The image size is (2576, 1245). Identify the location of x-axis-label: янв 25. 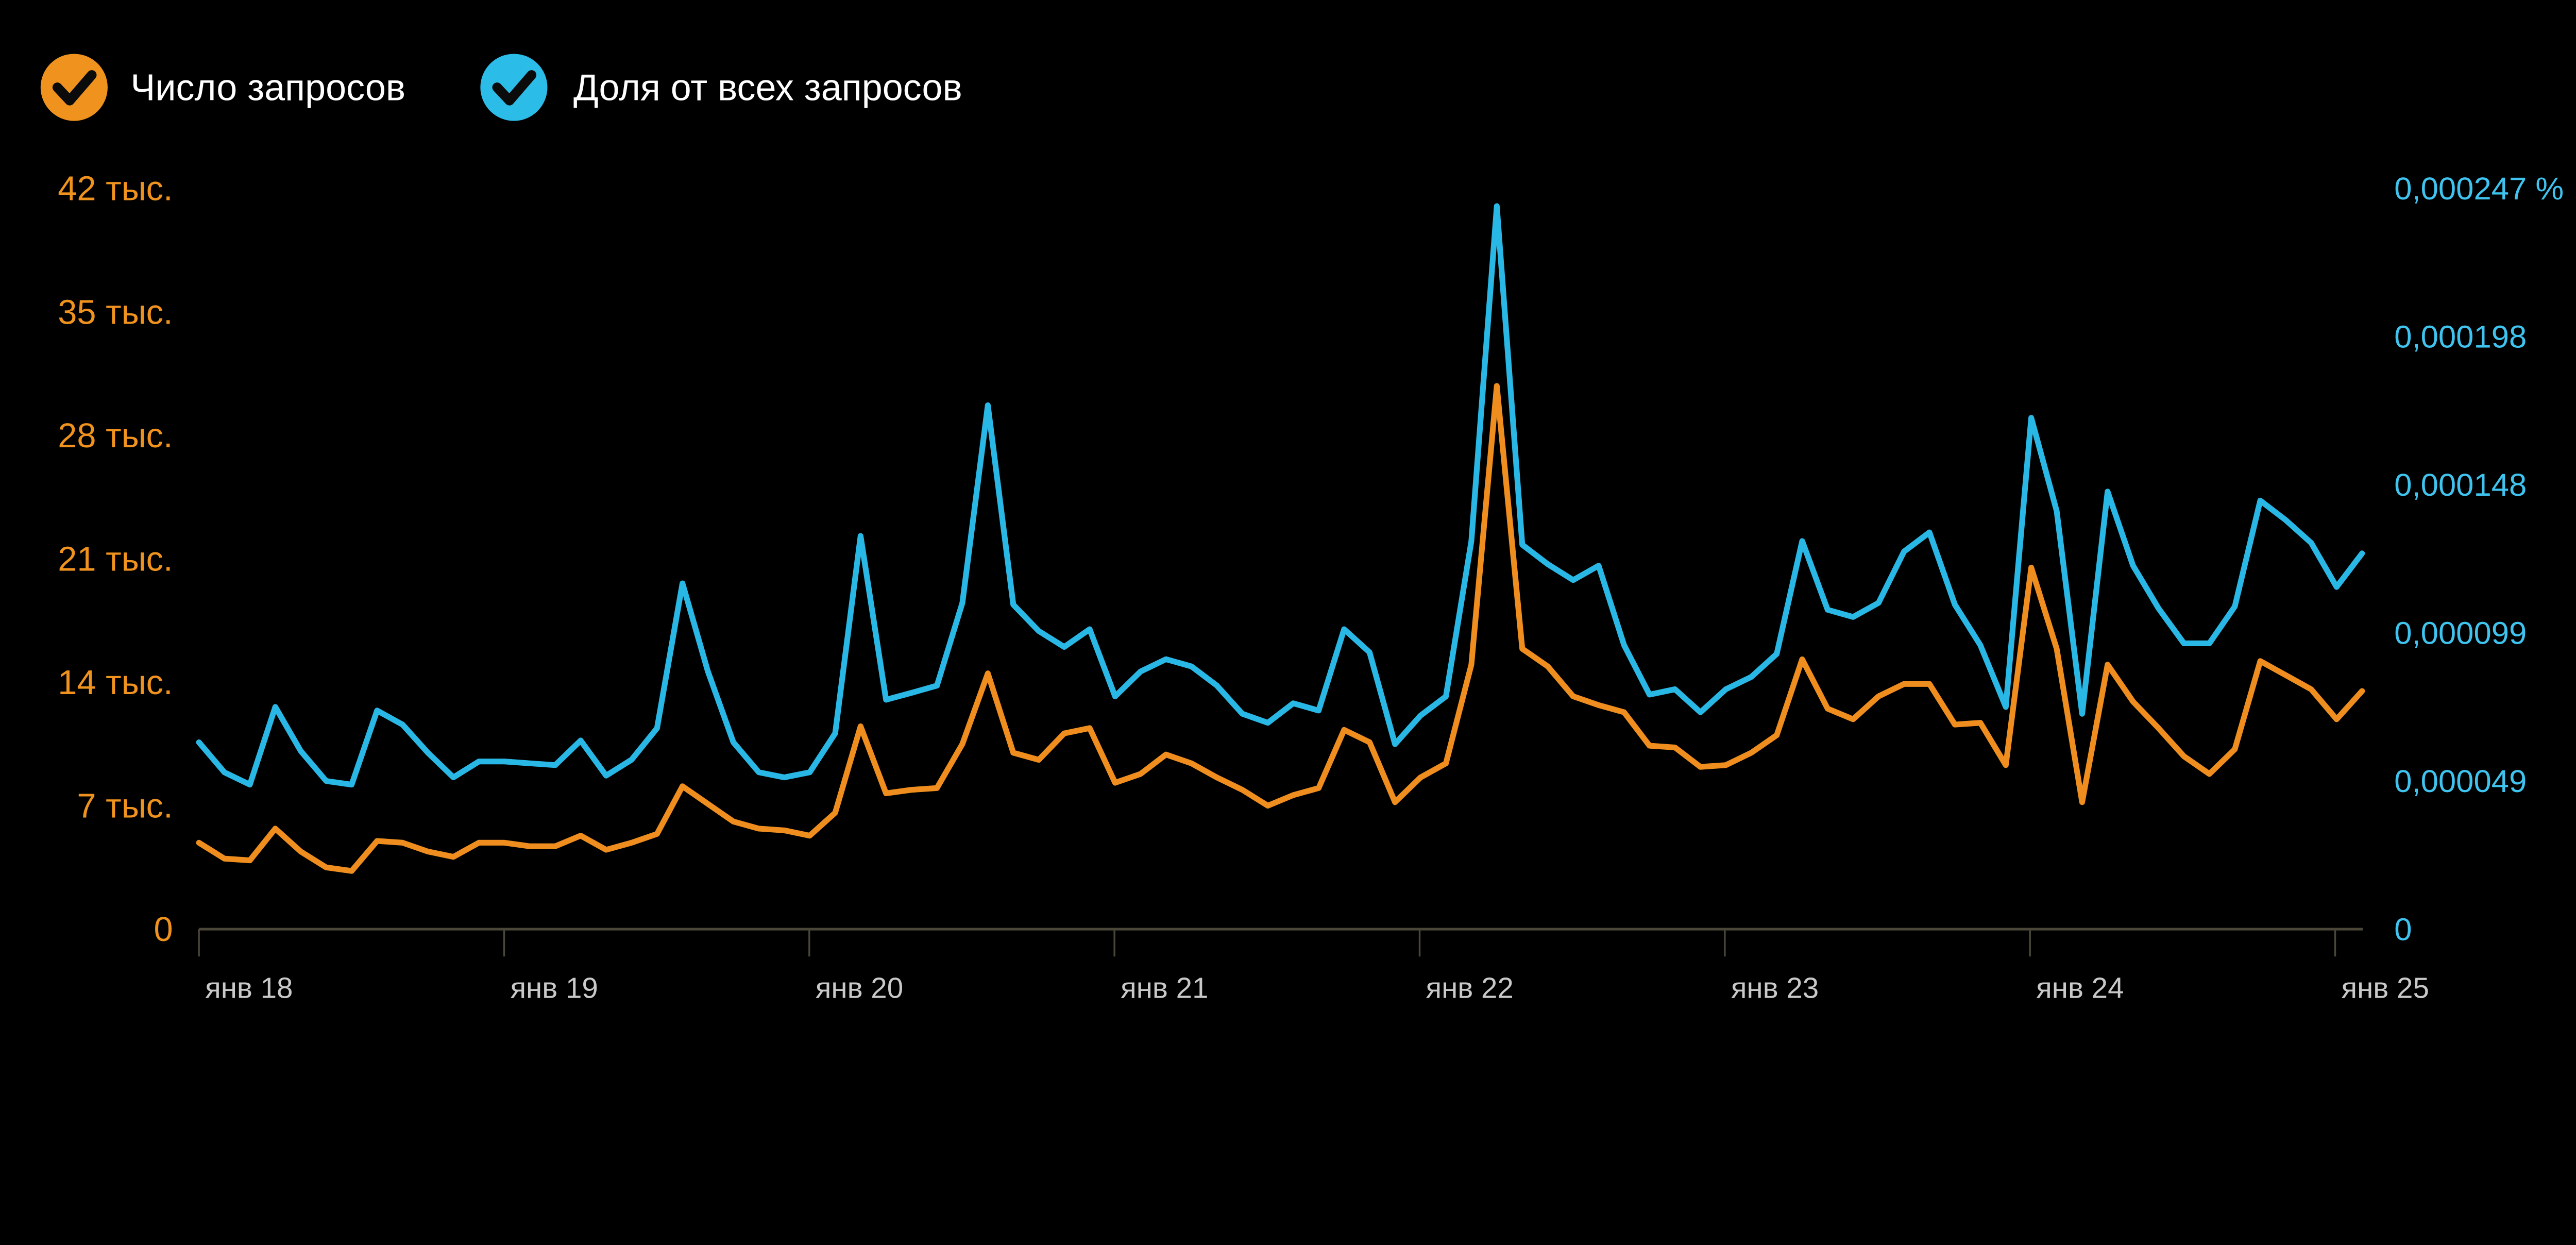
(2385, 988).